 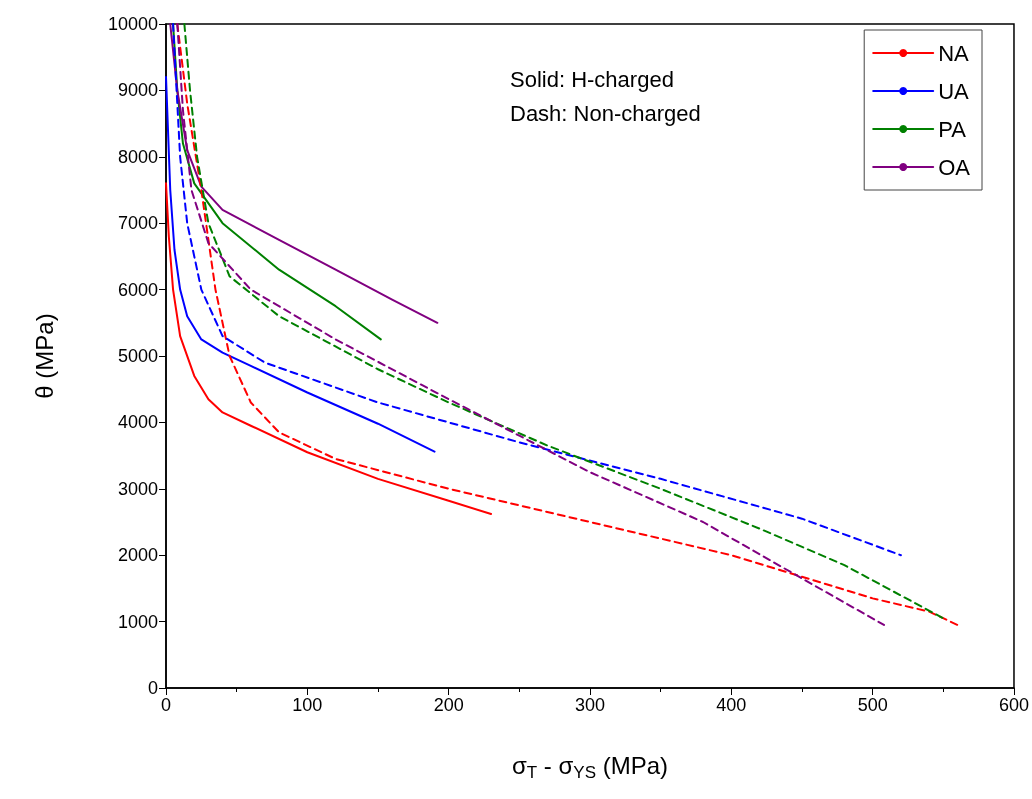 I want to click on y-tick-label: 7000, so click(x=137, y=223).